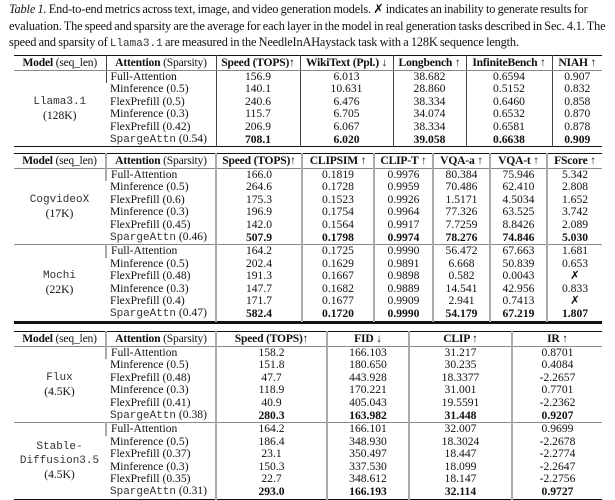 The width and height of the screenshot is (615, 500). I want to click on sparsity: (0.45), so click(176, 224).